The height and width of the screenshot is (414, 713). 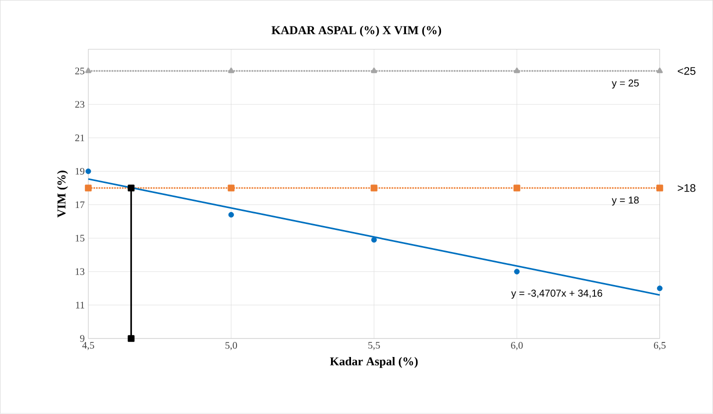 I want to click on y-tick-label: 19, so click(x=80, y=171).